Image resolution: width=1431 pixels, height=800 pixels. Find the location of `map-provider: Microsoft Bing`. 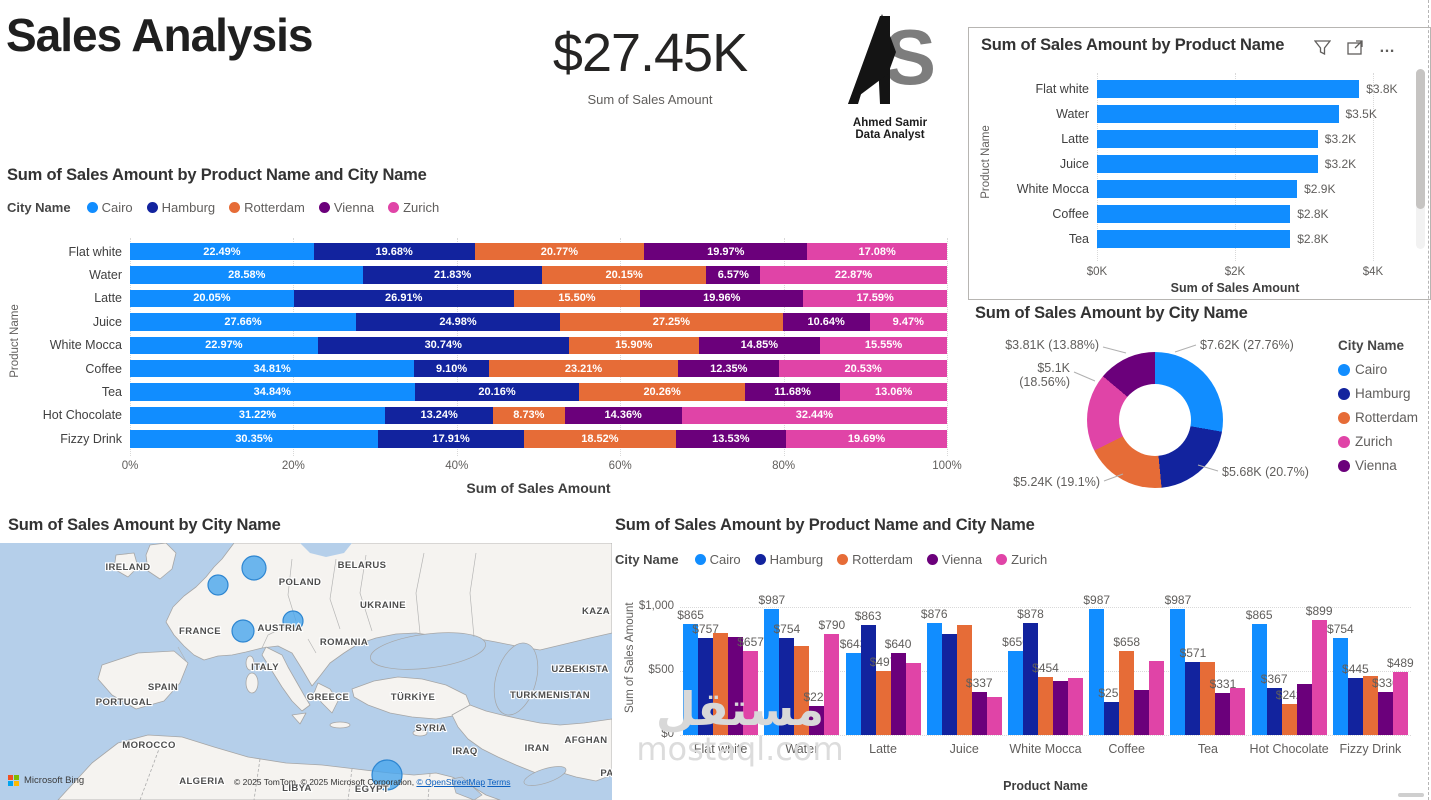

map-provider: Microsoft Bing is located at coordinates (46, 780).